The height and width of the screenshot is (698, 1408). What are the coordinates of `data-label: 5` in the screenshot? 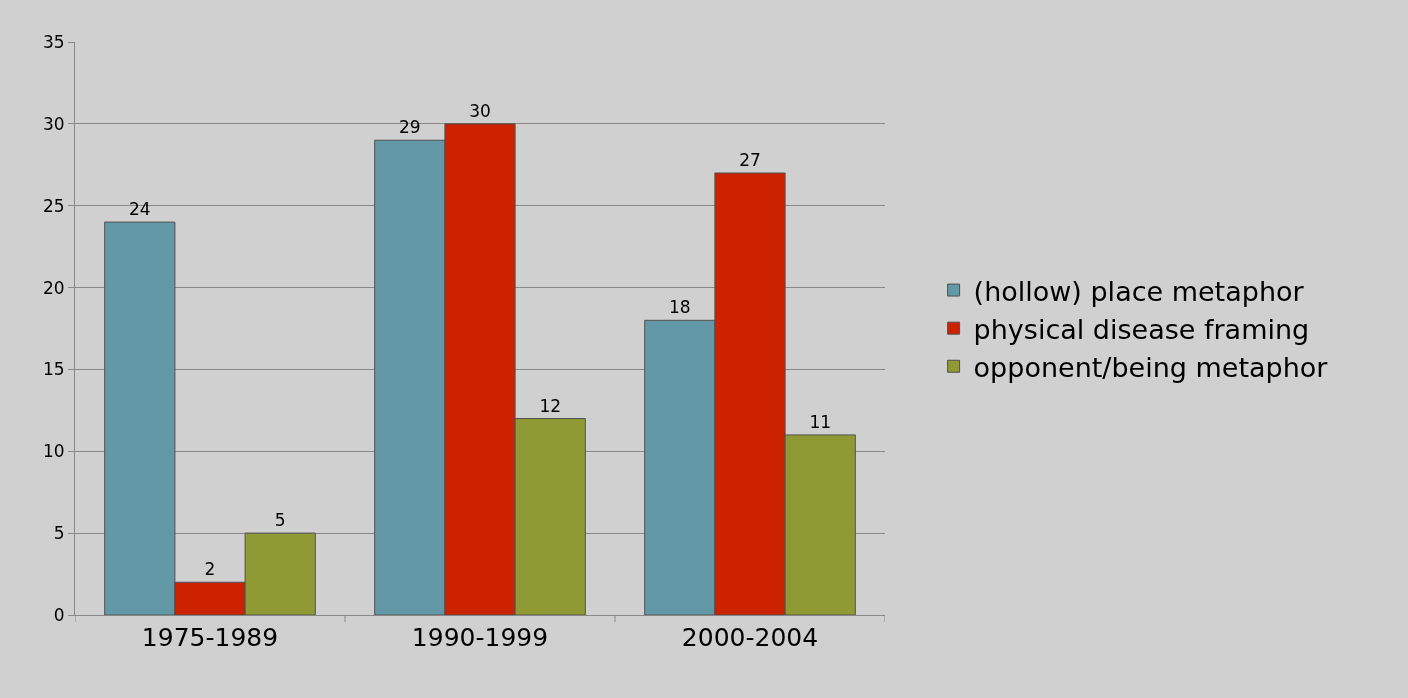 It's located at (280, 520).